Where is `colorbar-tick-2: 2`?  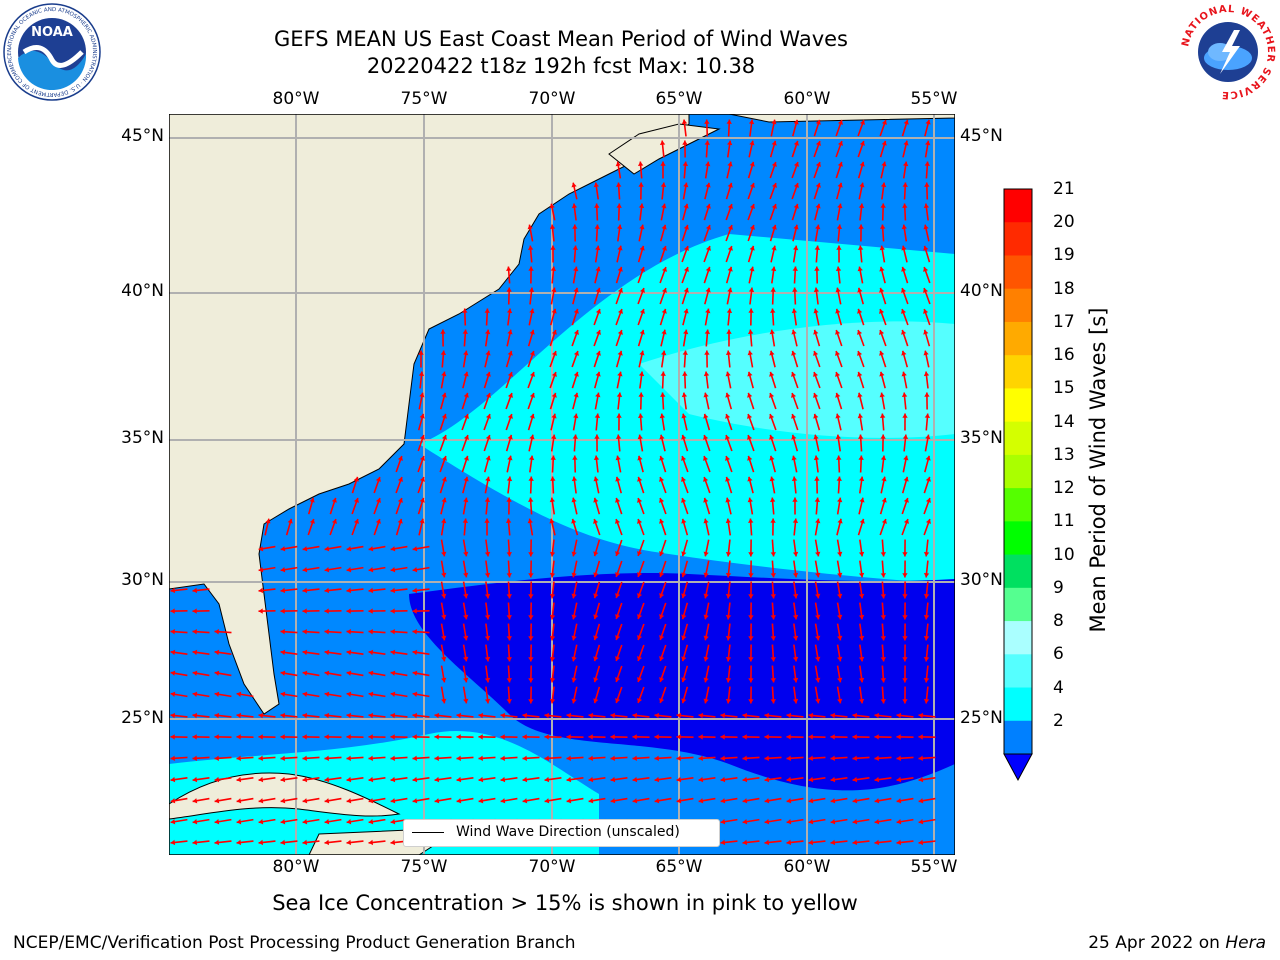
colorbar-tick-2: 2 is located at coordinates (1058, 720).